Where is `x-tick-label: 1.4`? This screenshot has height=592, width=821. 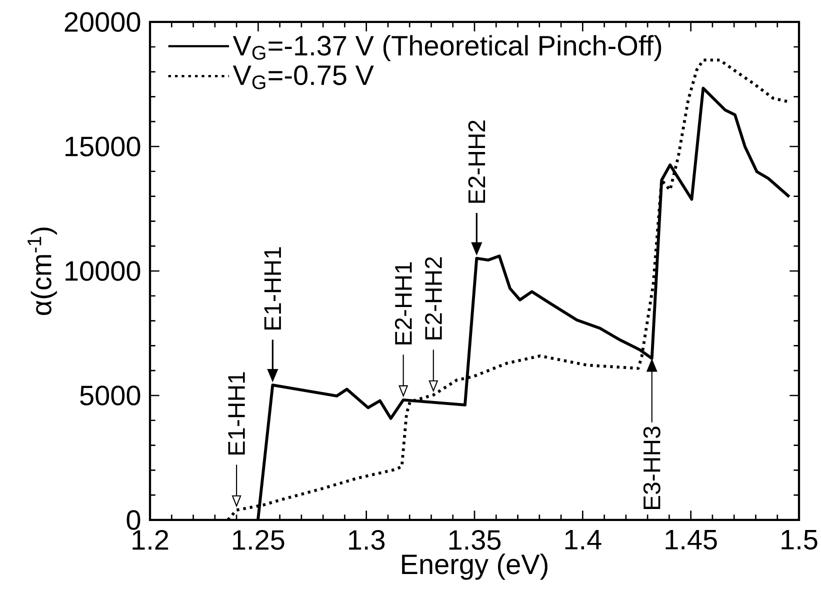
x-tick-label: 1.4 is located at coordinates (583, 540).